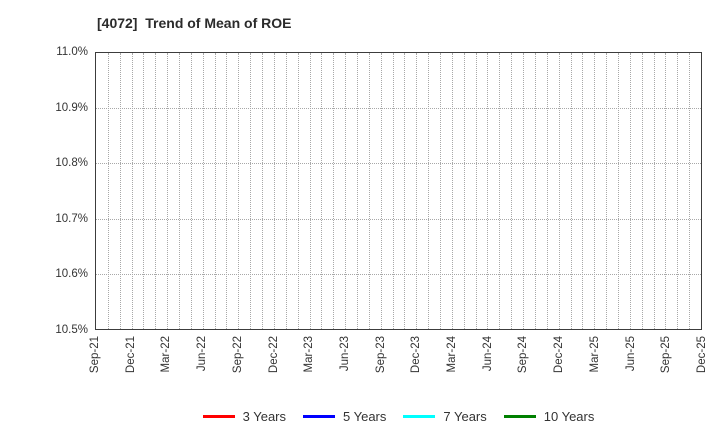 This screenshot has height=440, width=720. What do you see at coordinates (71, 163) in the screenshot?
I see `y-tick-label: 10.8%` at bounding box center [71, 163].